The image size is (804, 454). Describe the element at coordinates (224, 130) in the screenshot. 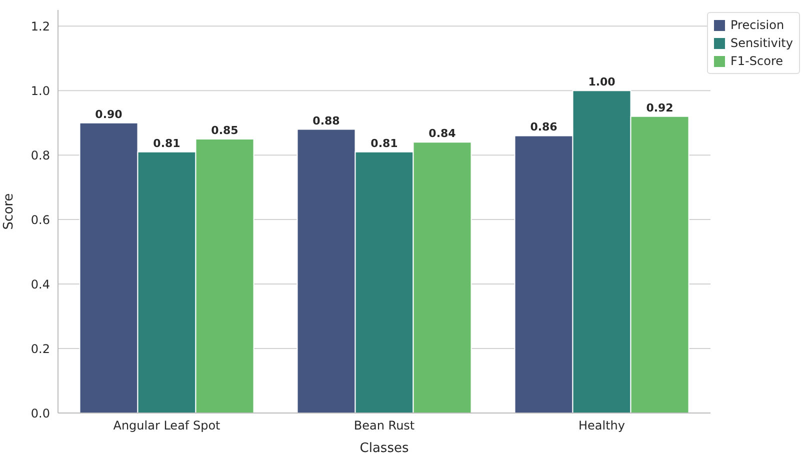

I see `data-label: 0.85` at that location.